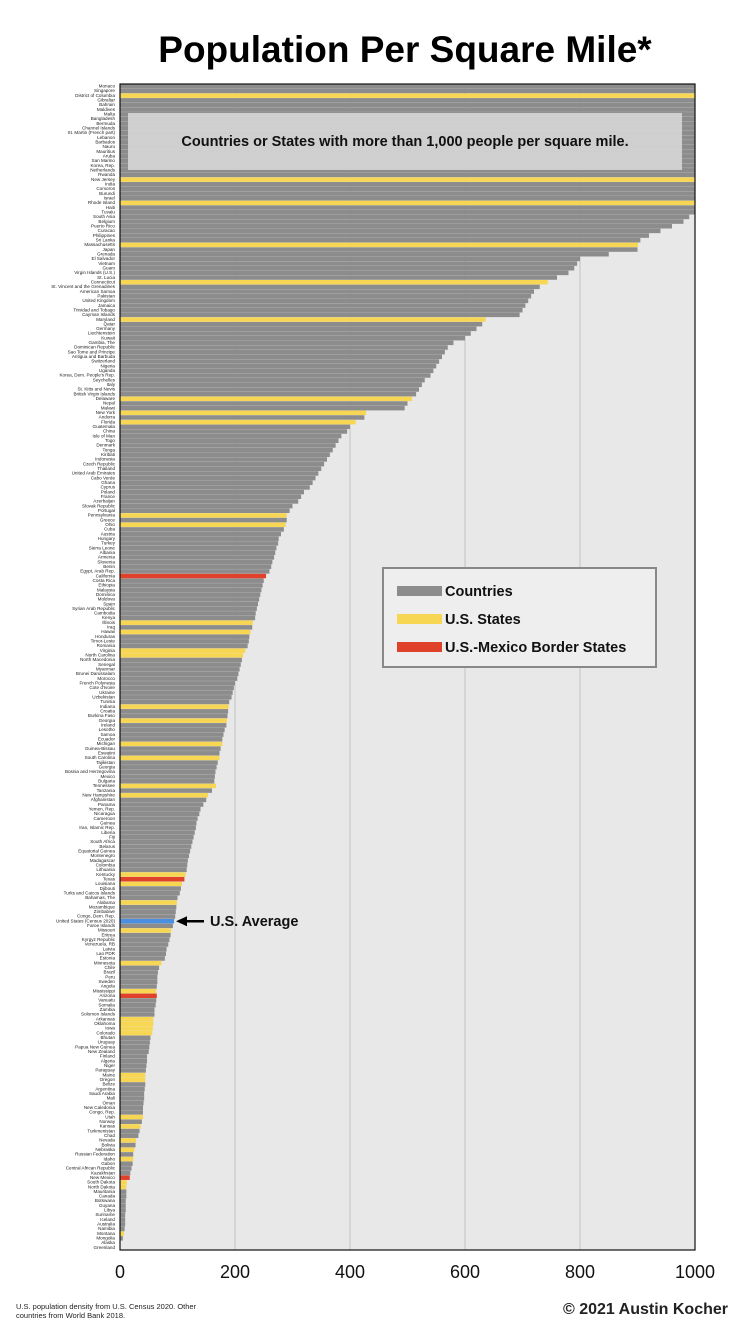  What do you see at coordinates (108, 1144) in the screenshot?
I see `category-label: Bolivia` at bounding box center [108, 1144].